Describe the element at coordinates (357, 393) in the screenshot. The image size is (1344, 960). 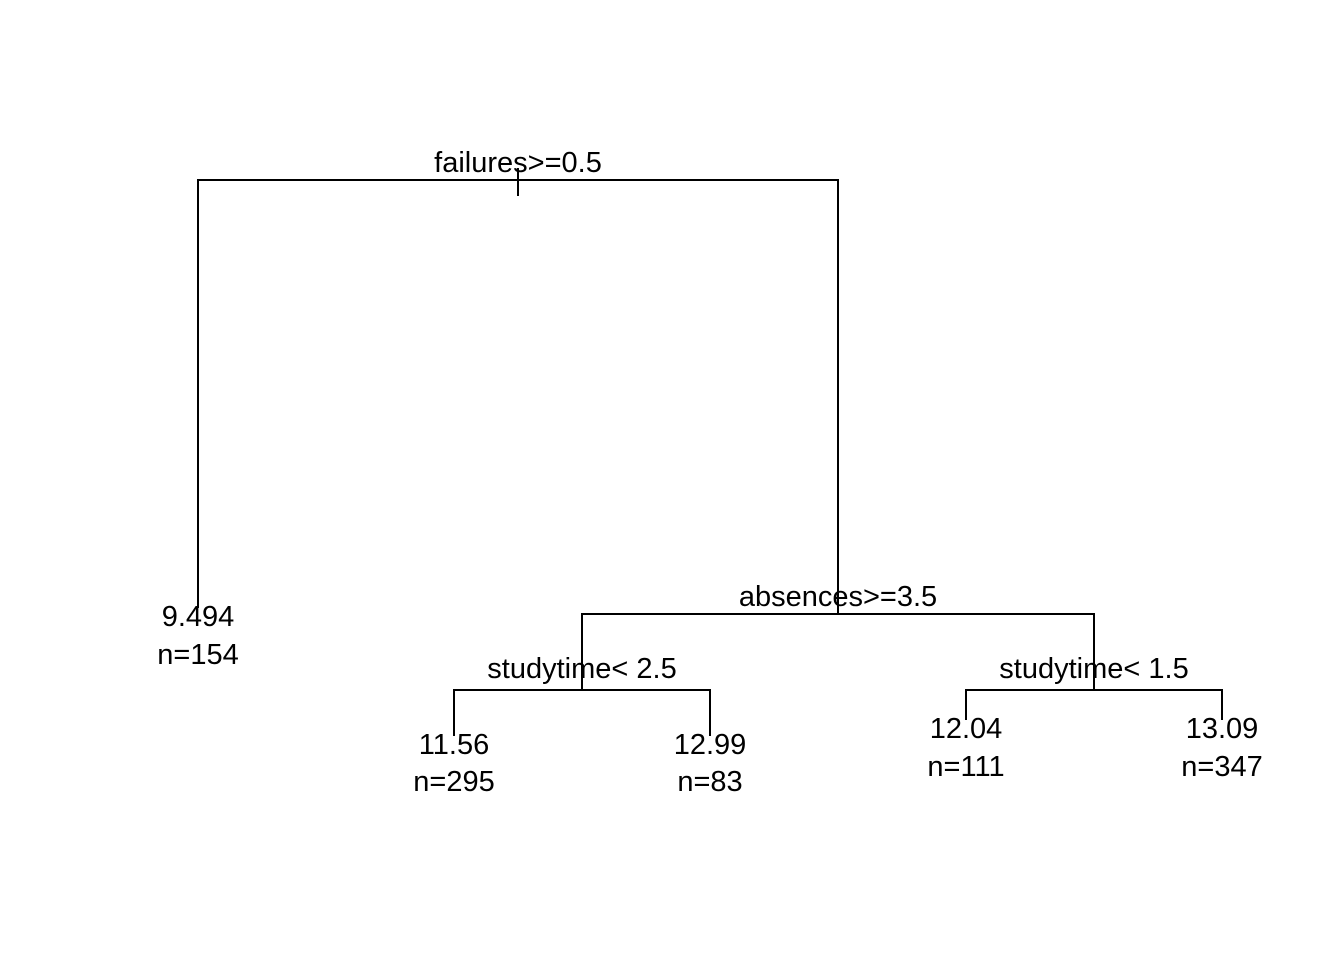
I see `edge-root-left` at that location.